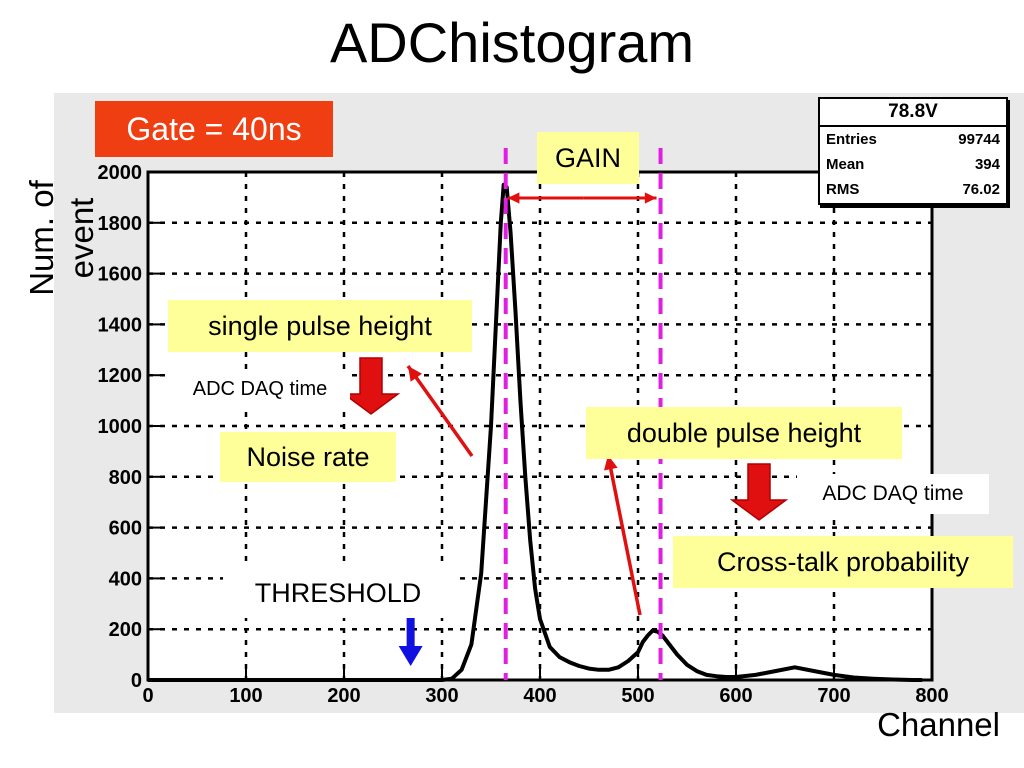 The height and width of the screenshot is (768, 1024). What do you see at coordinates (913, 139) in the screenshot?
I see `stats-row: Entries 99744` at bounding box center [913, 139].